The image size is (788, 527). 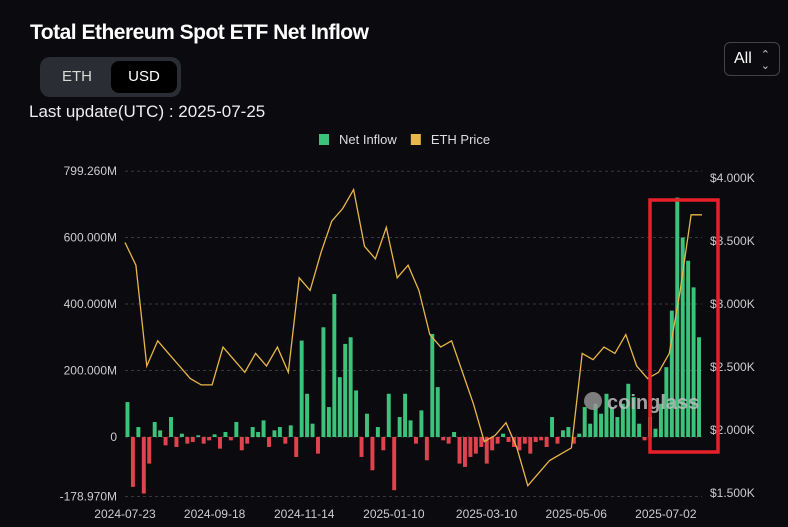 What do you see at coordinates (593, 401) in the screenshot?
I see `coinglass-logo-icon` at bounding box center [593, 401].